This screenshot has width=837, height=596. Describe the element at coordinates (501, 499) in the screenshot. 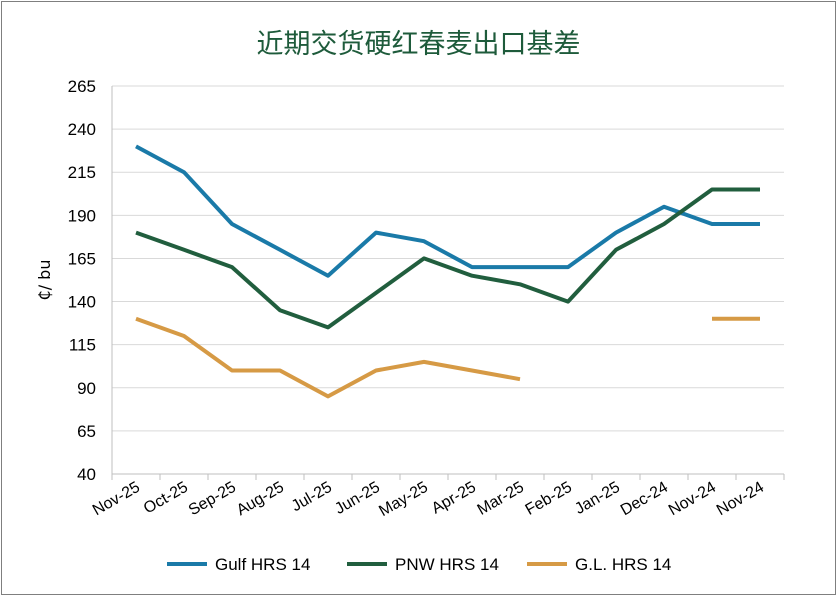

I see `x-tick-label: Mar-25` at that location.